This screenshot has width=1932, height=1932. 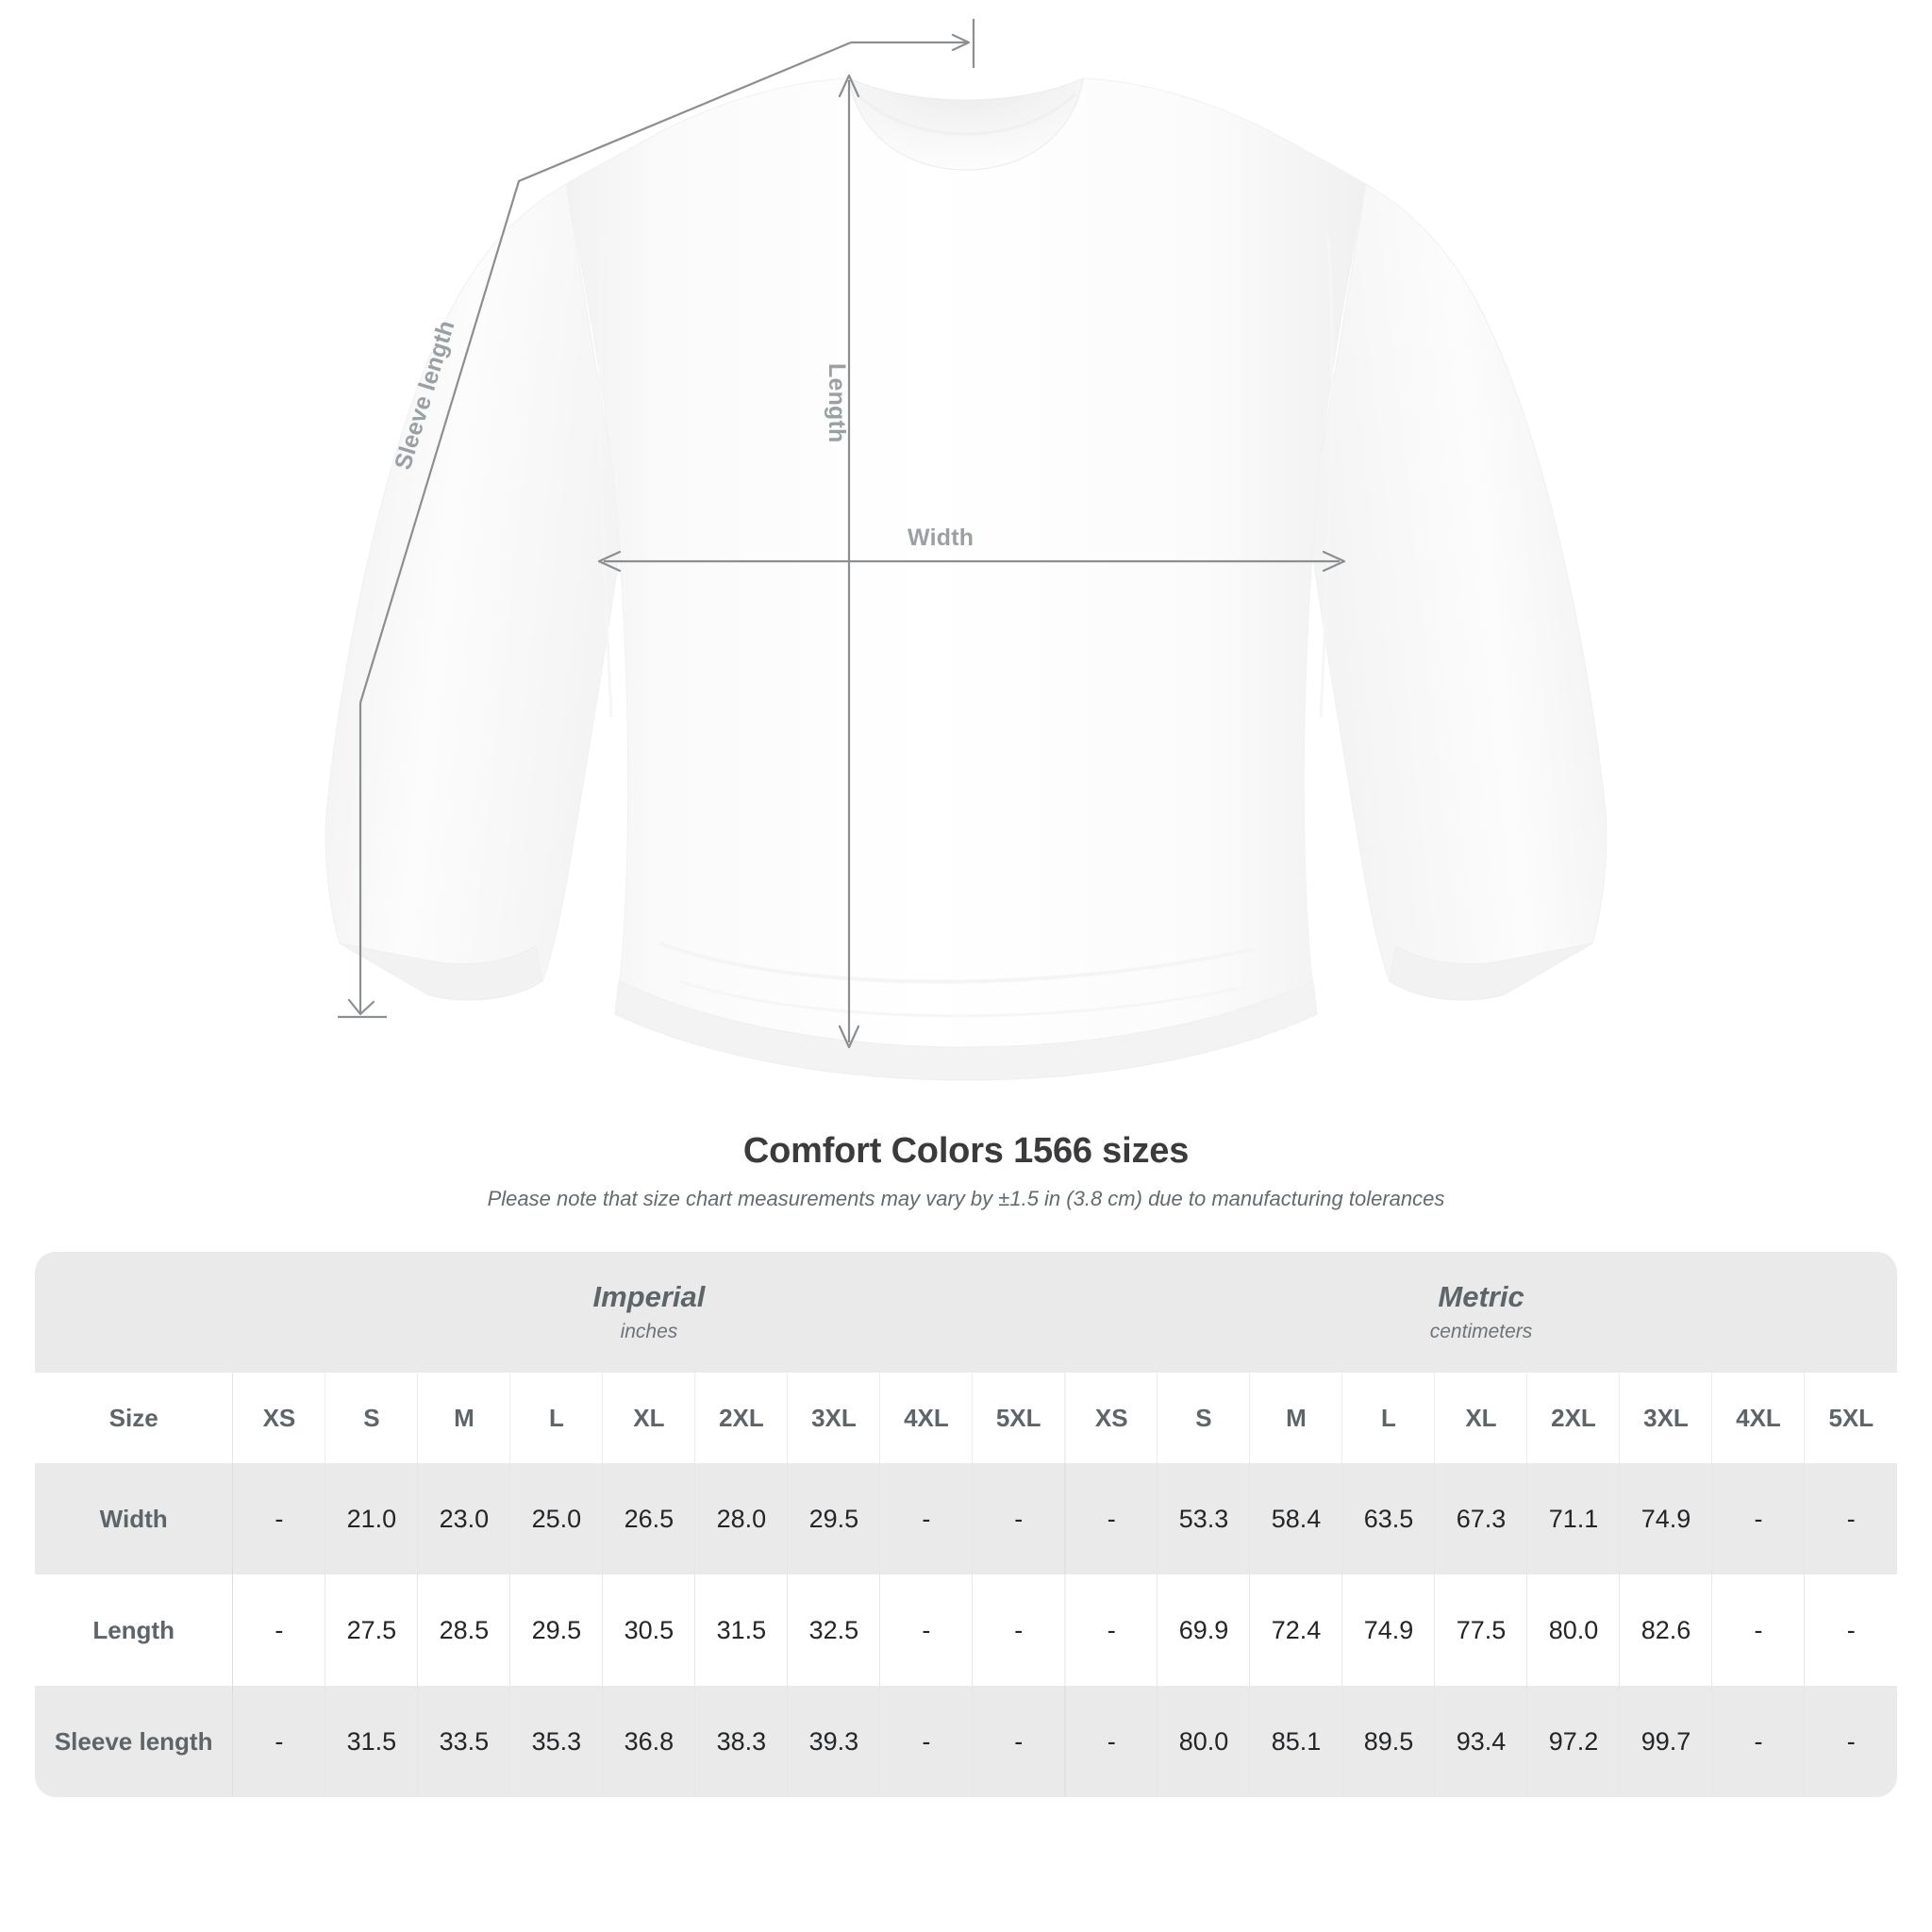 I want to click on size-col-metric-3xl: 3XL, so click(x=1666, y=1418).